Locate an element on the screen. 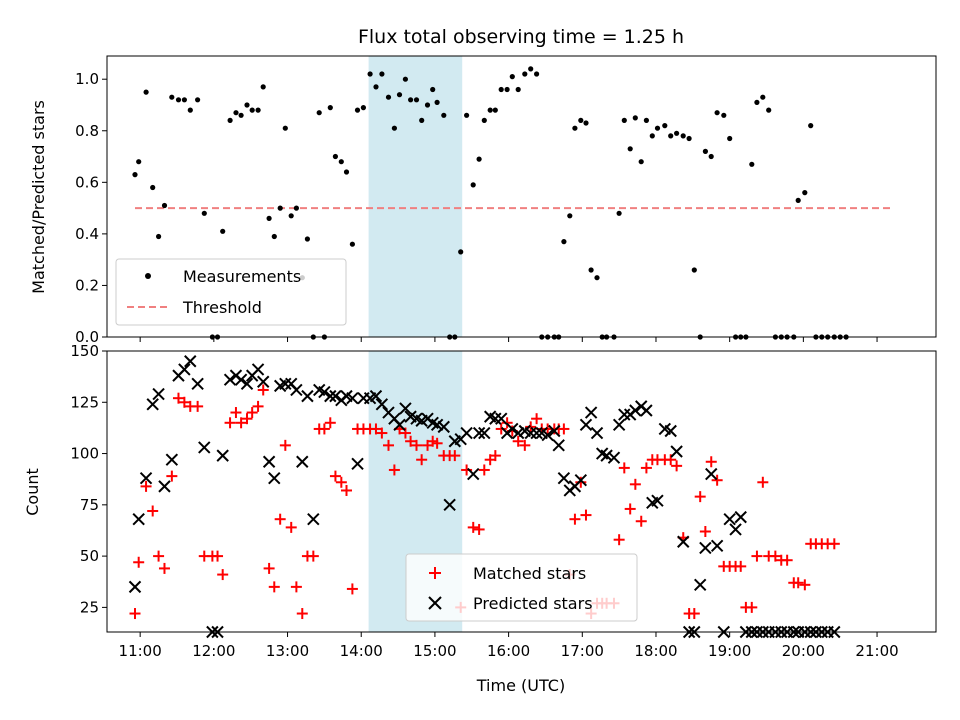 This screenshot has height=720, width=960. x-tick-label: 19:00 is located at coordinates (729, 651).